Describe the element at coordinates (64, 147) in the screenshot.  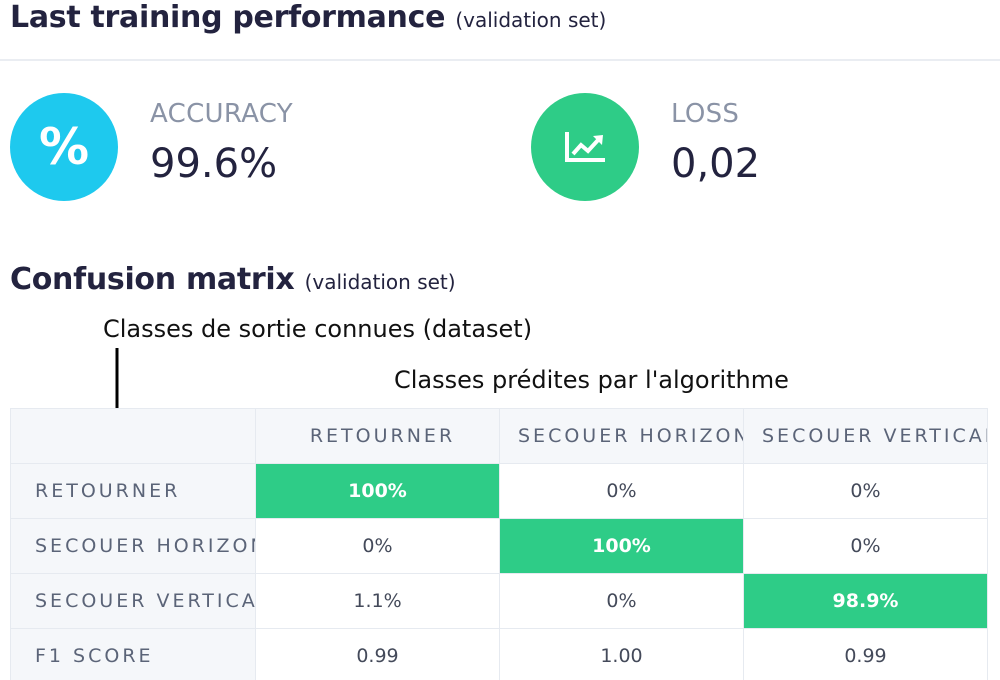
I see `percent-icon: %` at that location.